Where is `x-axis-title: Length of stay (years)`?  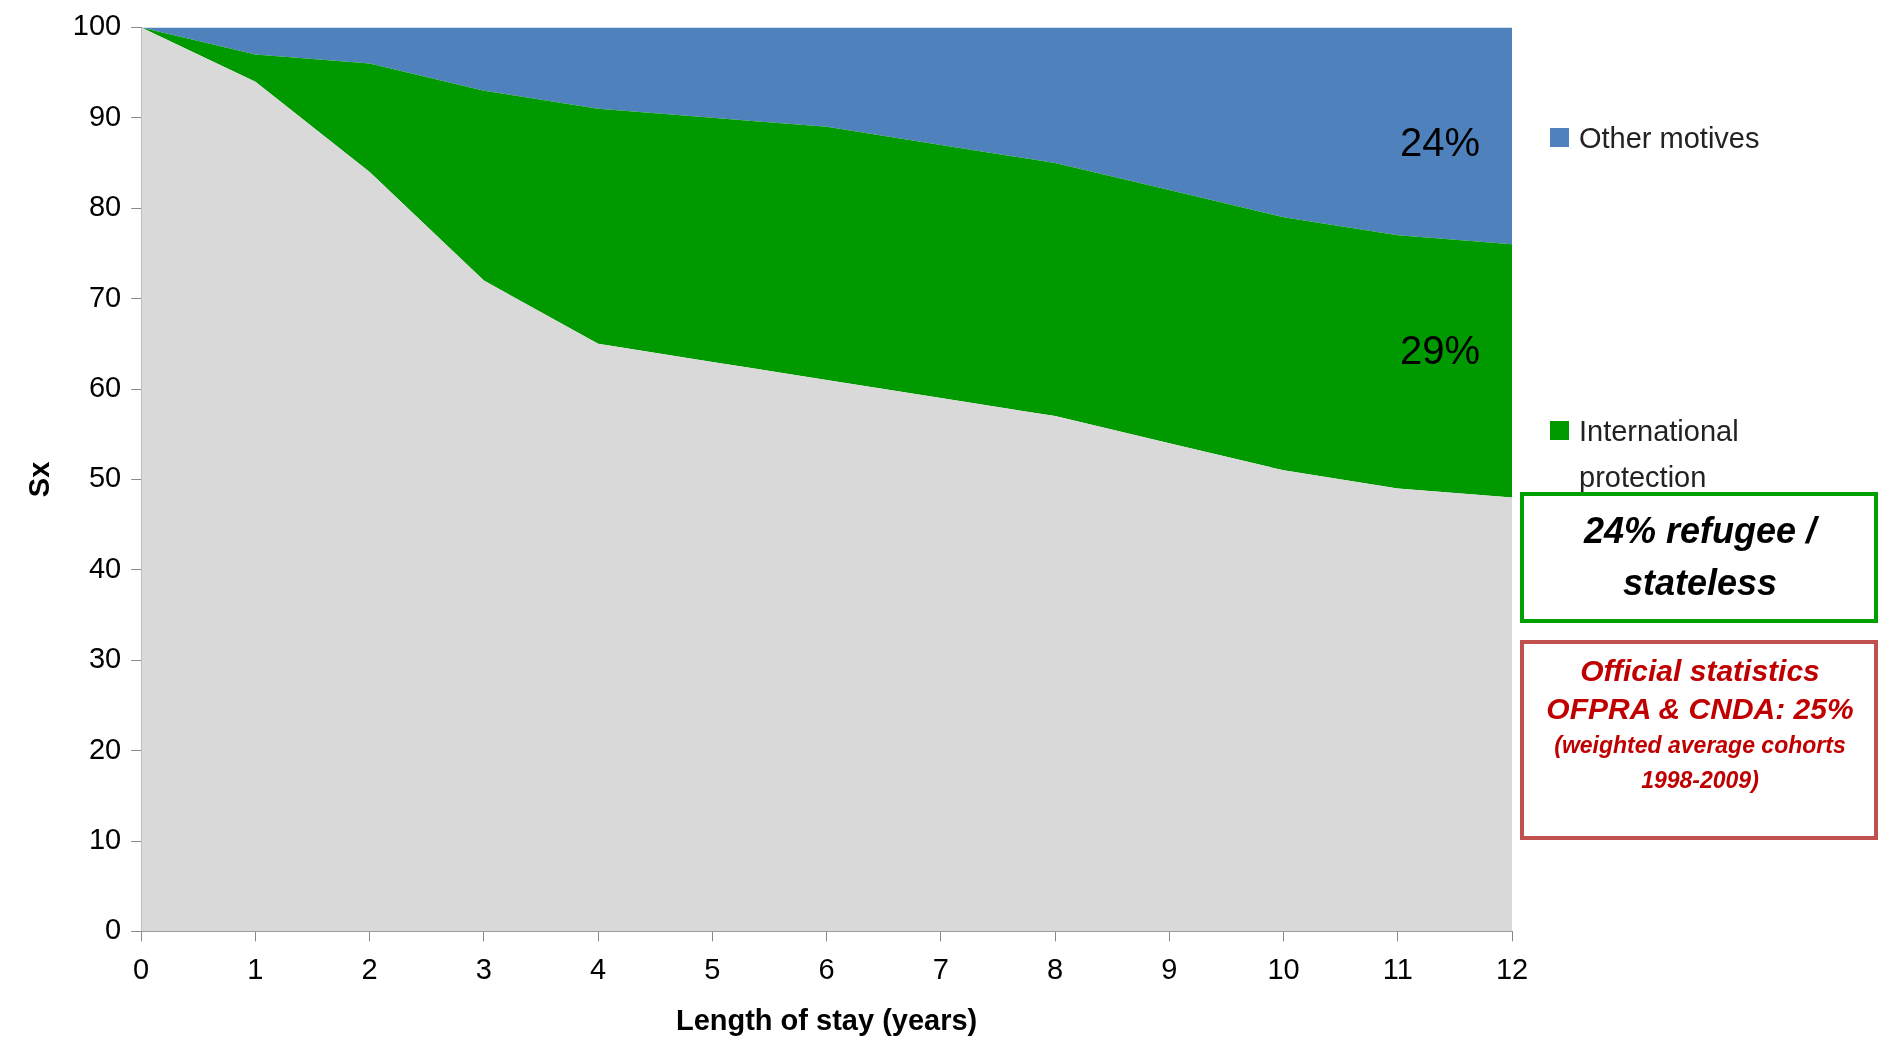 x-axis-title: Length of stay (years) is located at coordinates (826, 1019).